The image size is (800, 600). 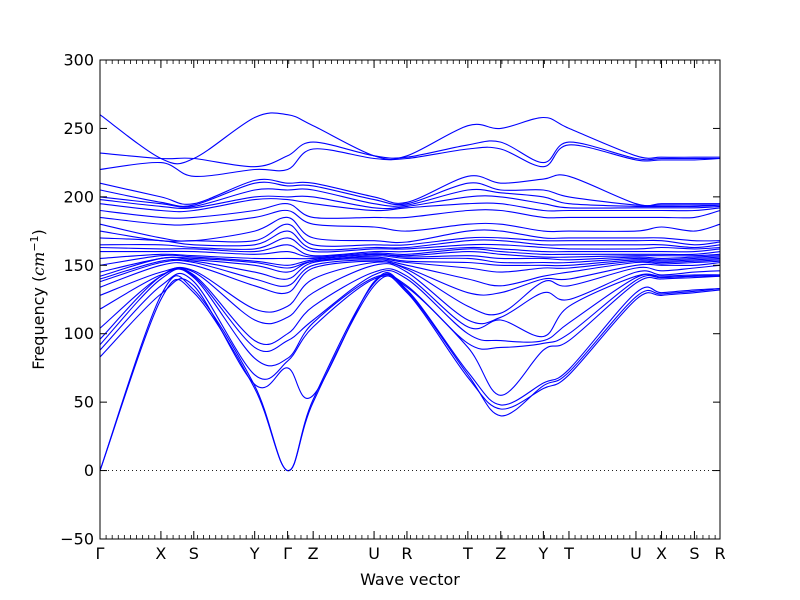 I want to click on y-tick-label: 0, so click(x=89, y=470).